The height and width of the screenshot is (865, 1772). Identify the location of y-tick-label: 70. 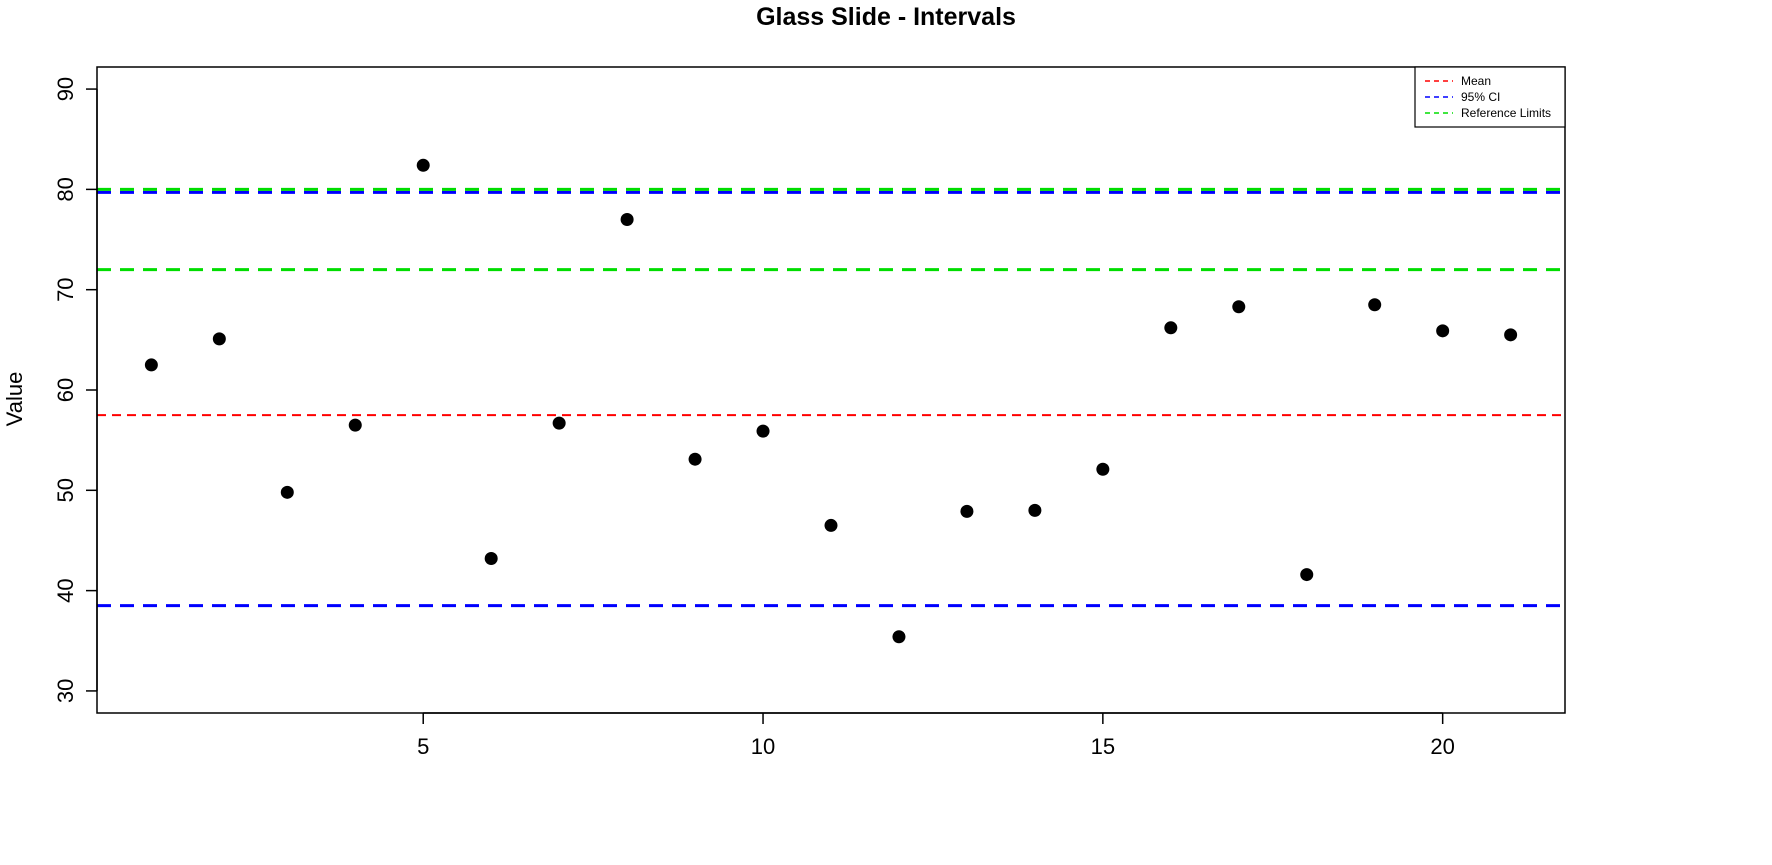
(65, 289).